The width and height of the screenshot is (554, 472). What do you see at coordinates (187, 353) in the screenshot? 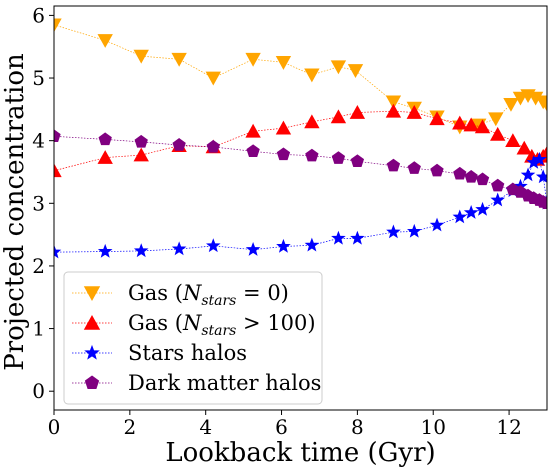
I see `legend-label: Stars halos` at bounding box center [187, 353].